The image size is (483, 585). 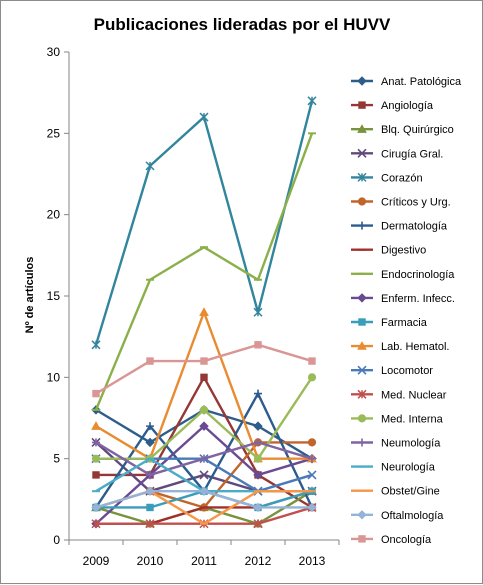 I want to click on legend-label: Med. Nuclear, so click(x=414, y=395).